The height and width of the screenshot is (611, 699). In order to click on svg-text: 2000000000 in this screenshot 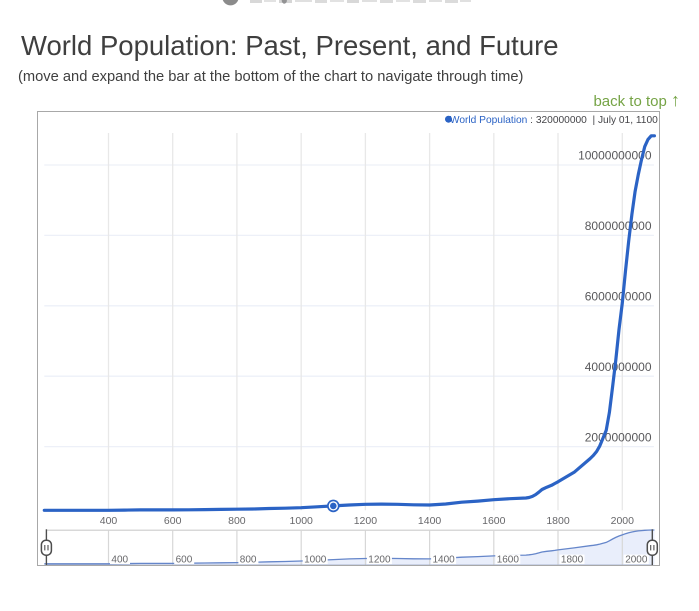, I will do `click(618, 437)`.